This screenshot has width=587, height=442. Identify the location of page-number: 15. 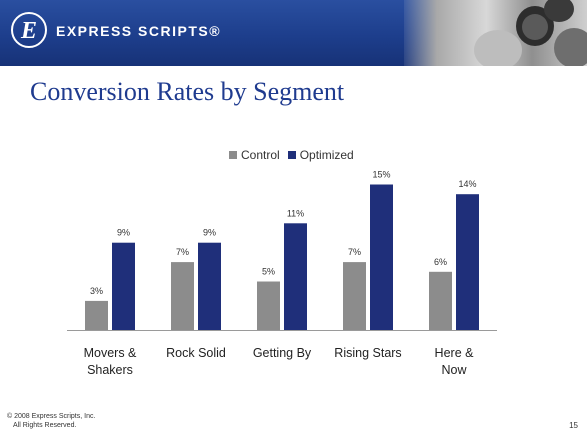
(573, 425).